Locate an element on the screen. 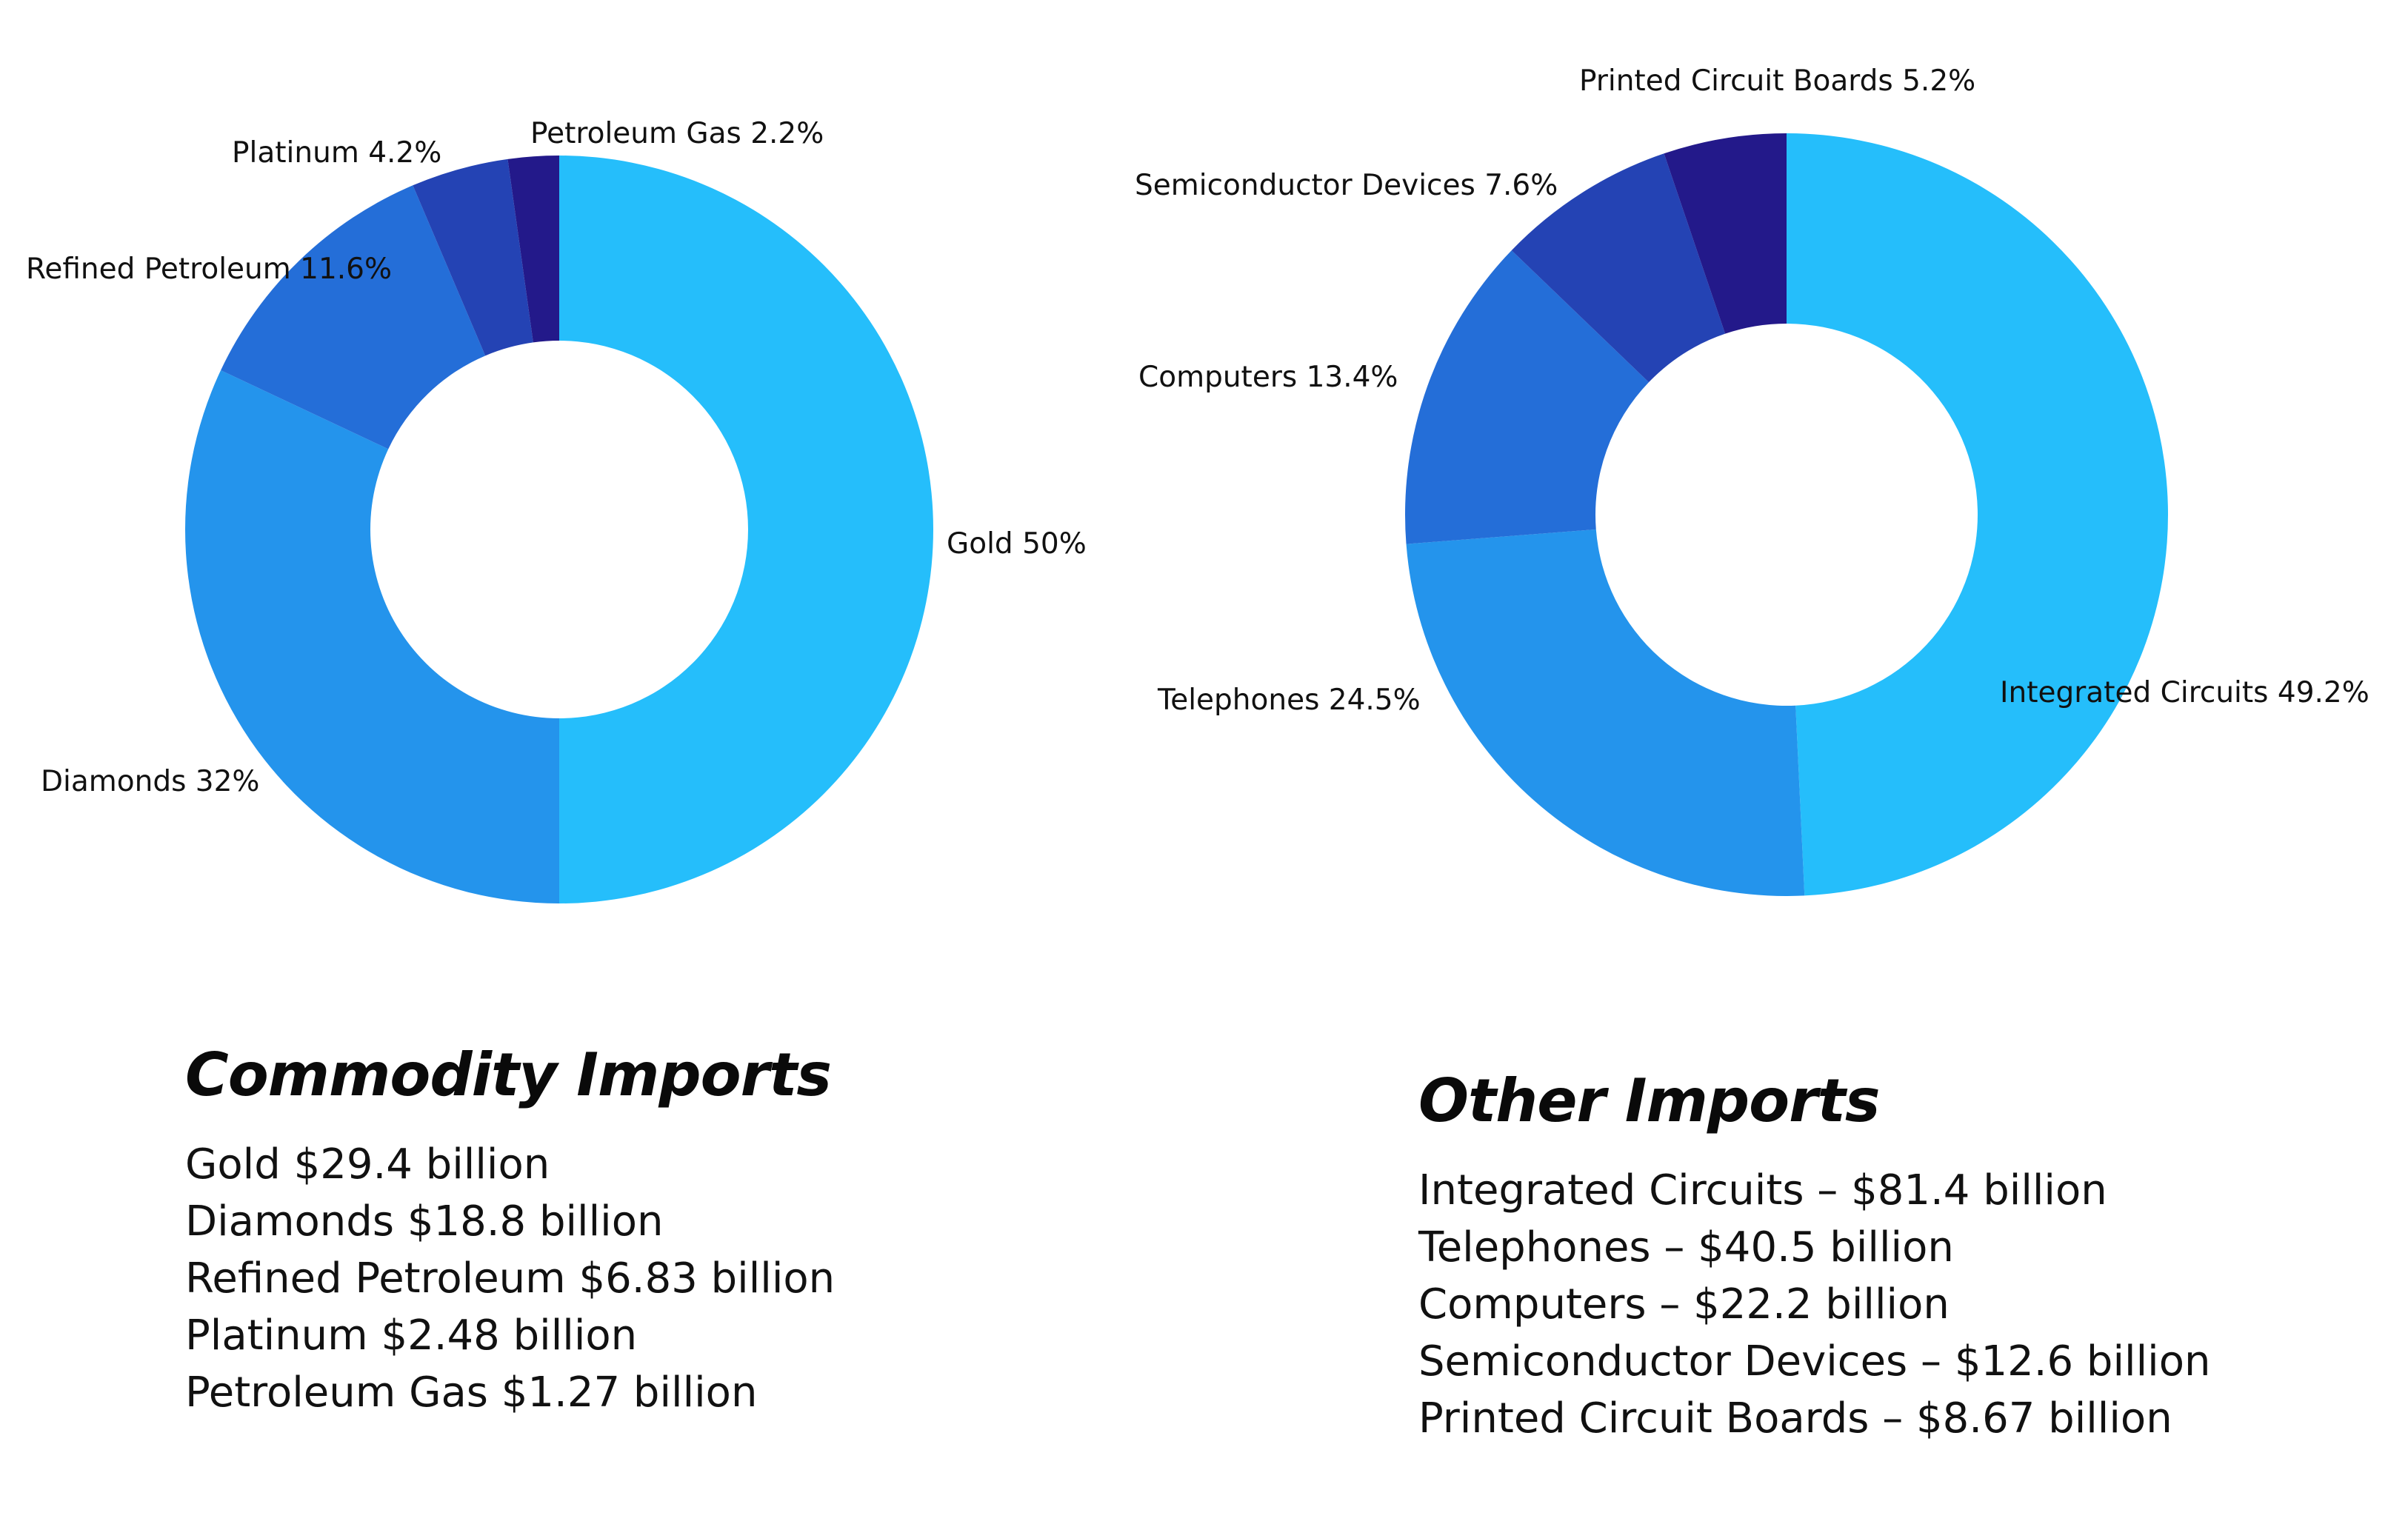 This screenshot has width=2408, height=1527. slice-printed-circuit-boards is located at coordinates (1725, 233).